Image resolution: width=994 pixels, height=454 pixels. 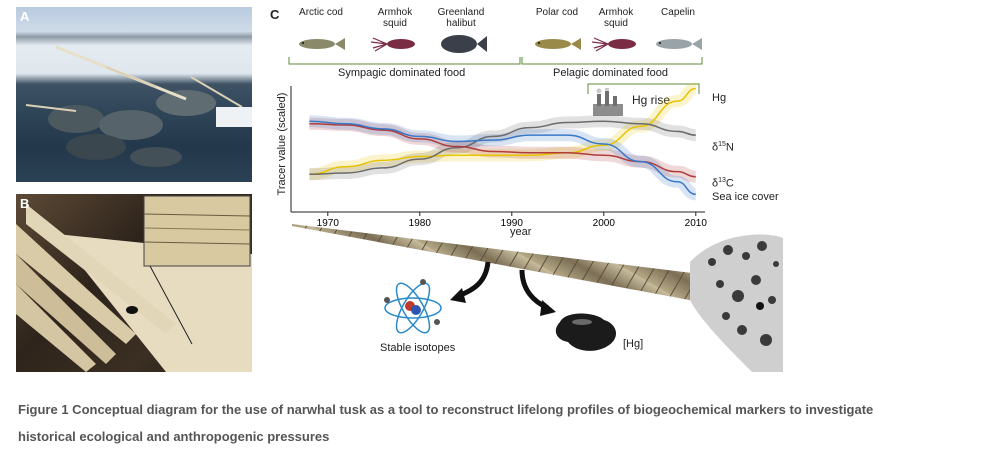 I want to click on x-axis-label: year, so click(x=521, y=232).